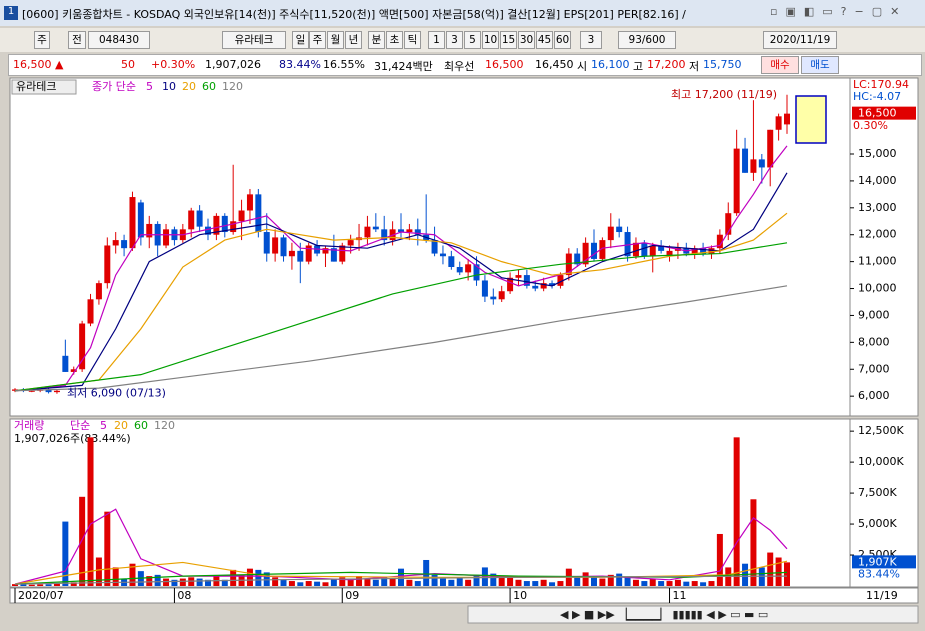  What do you see at coordinates (520, 595) in the screenshot?
I see `date-label: 10` at bounding box center [520, 595].